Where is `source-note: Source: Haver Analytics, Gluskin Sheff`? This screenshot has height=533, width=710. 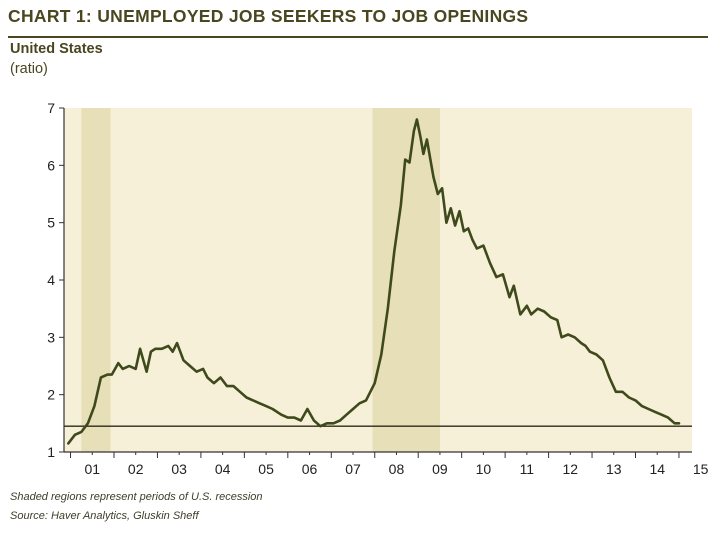
source-note: Source: Haver Analytics, Gluskin Sheff is located at coordinates (104, 516).